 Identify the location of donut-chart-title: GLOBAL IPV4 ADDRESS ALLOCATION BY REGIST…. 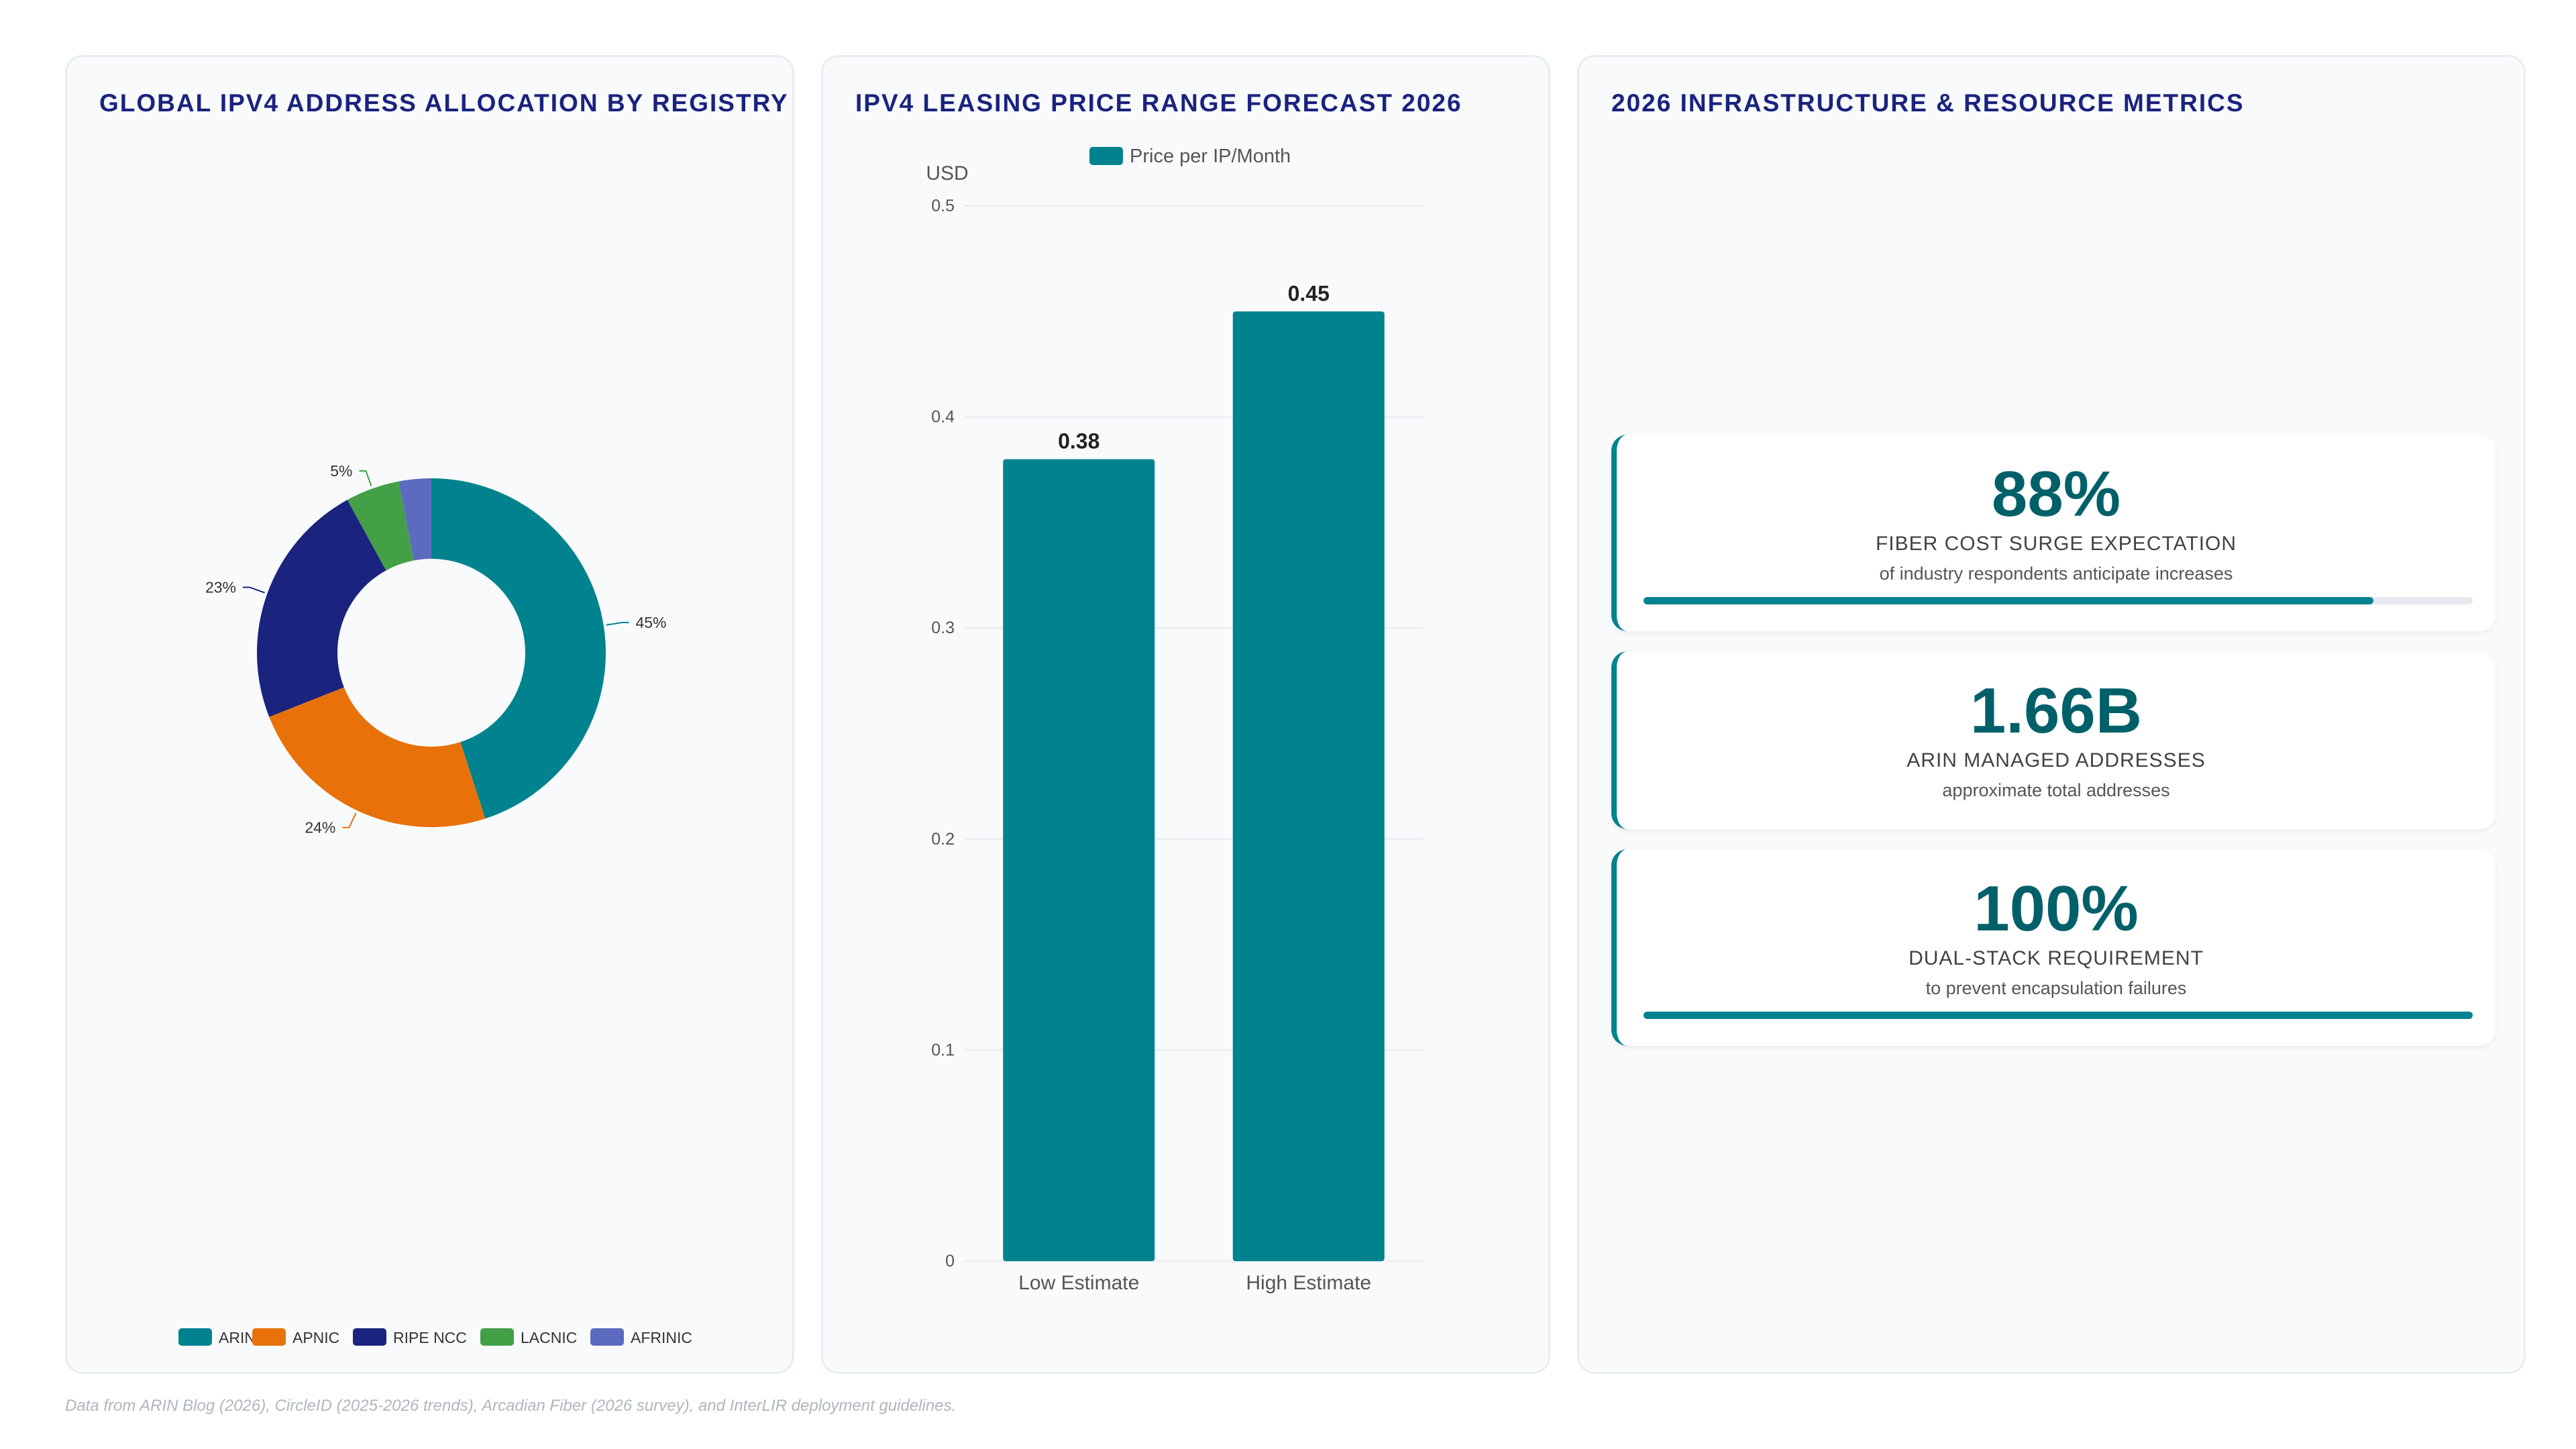
(444, 103).